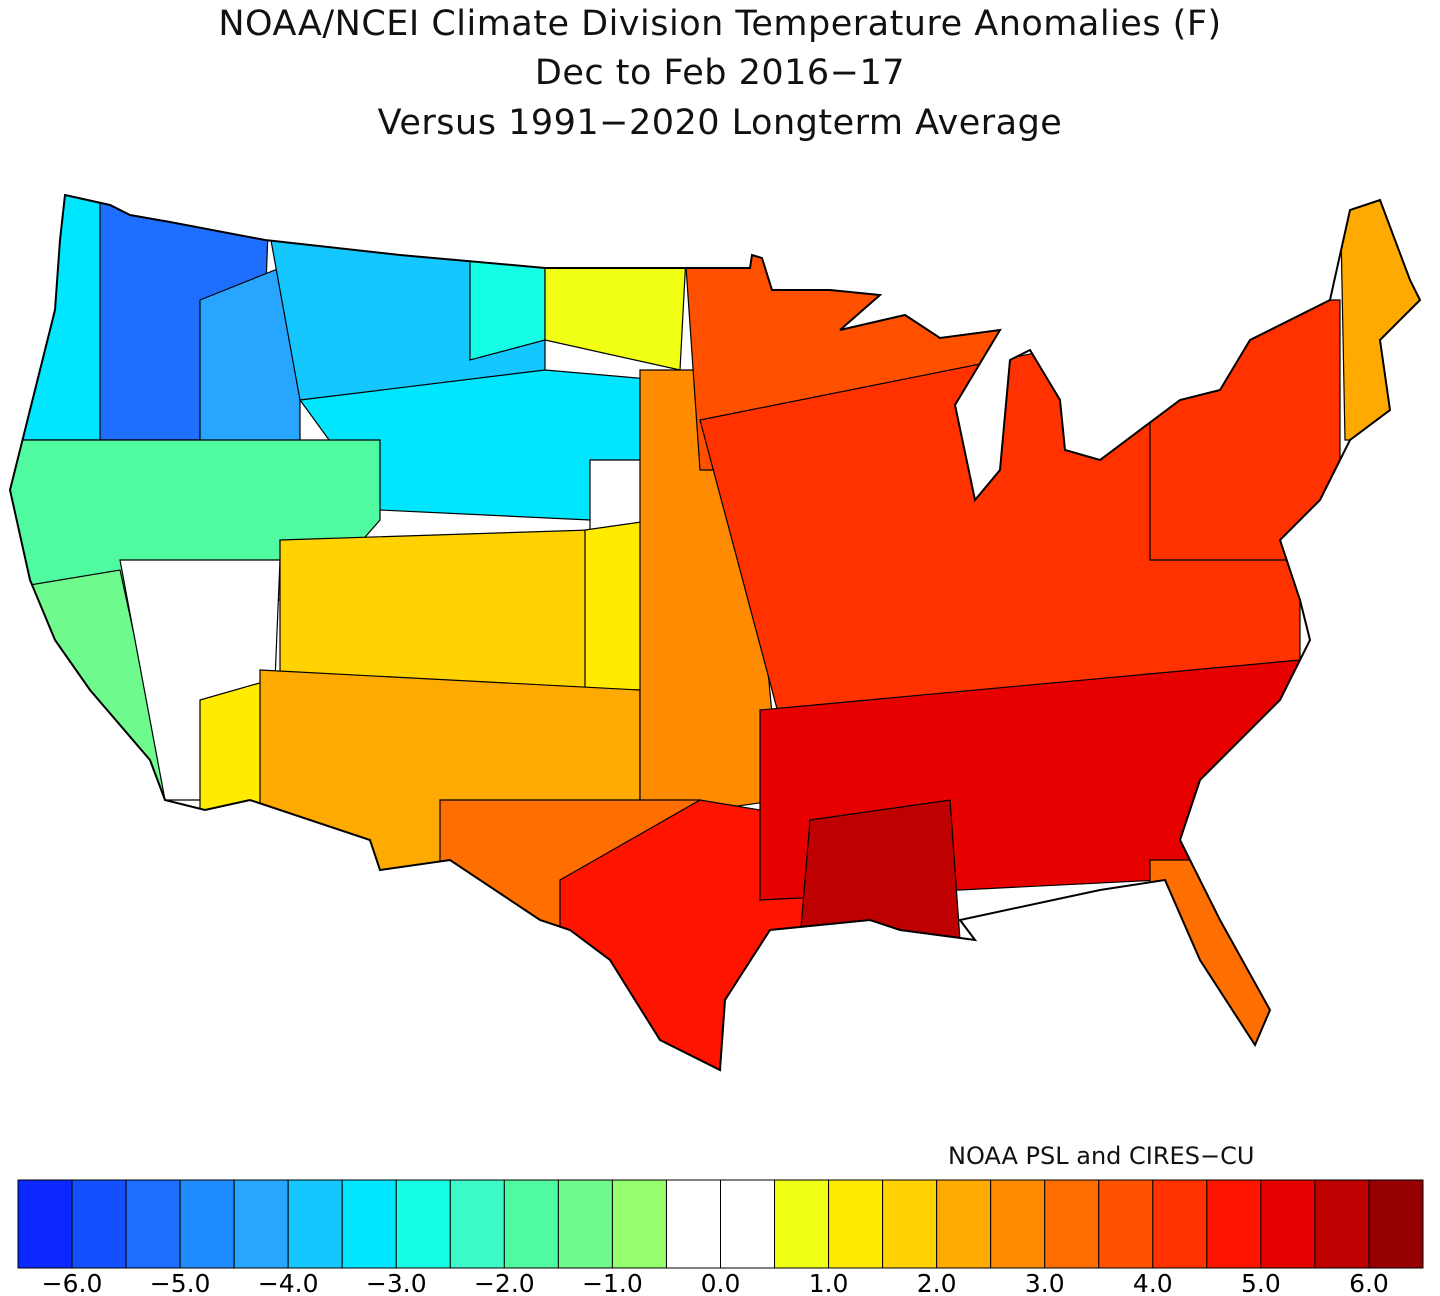 This screenshot has height=1296, width=1440. What do you see at coordinates (720, 73) in the screenshot?
I see `map-period: Dec to Feb 2016−17` at bounding box center [720, 73].